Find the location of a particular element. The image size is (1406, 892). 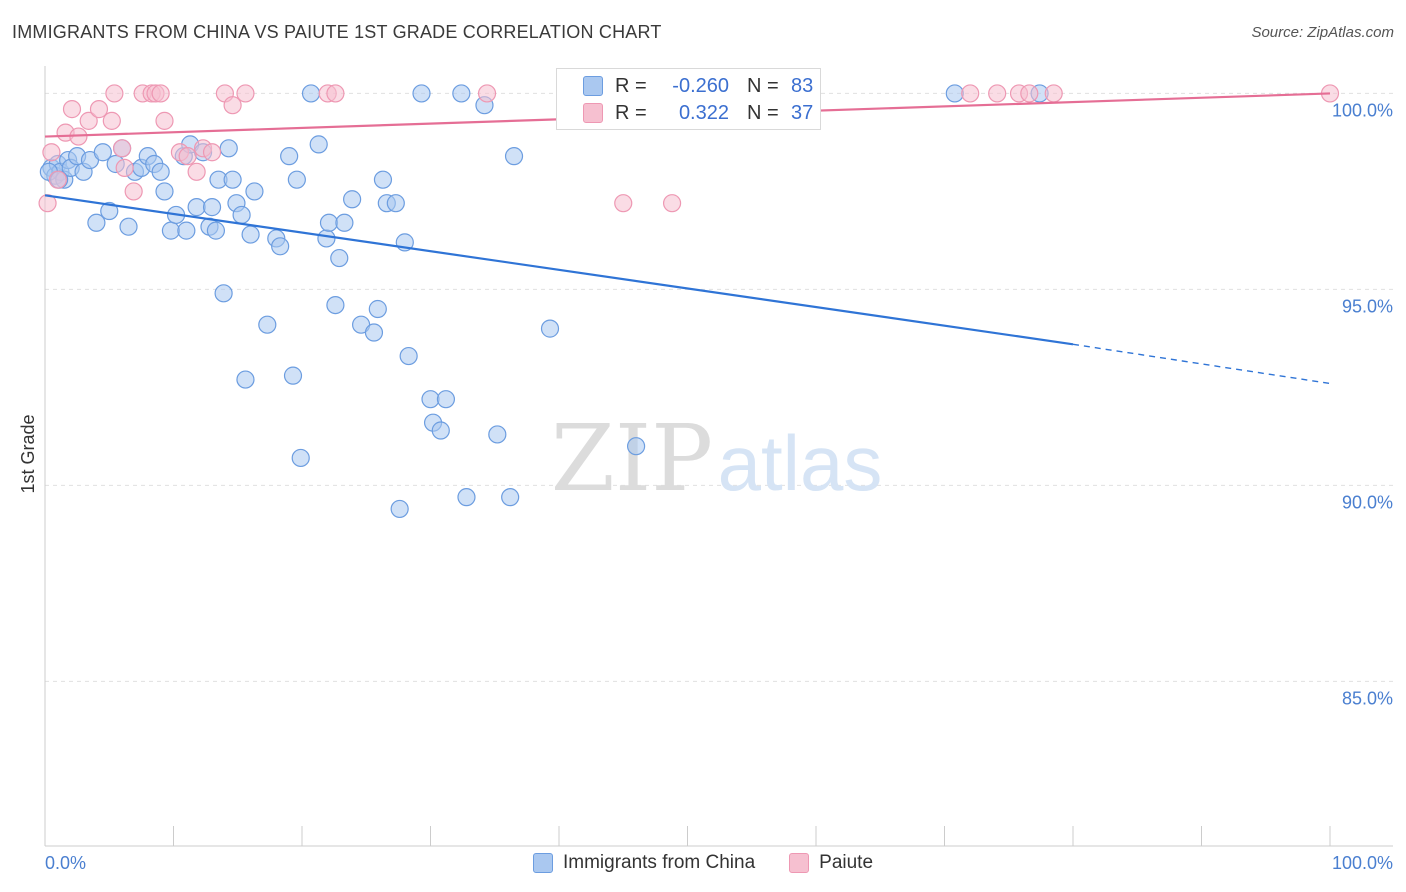

china-trend-extension is located at coordinates (1201, 364).